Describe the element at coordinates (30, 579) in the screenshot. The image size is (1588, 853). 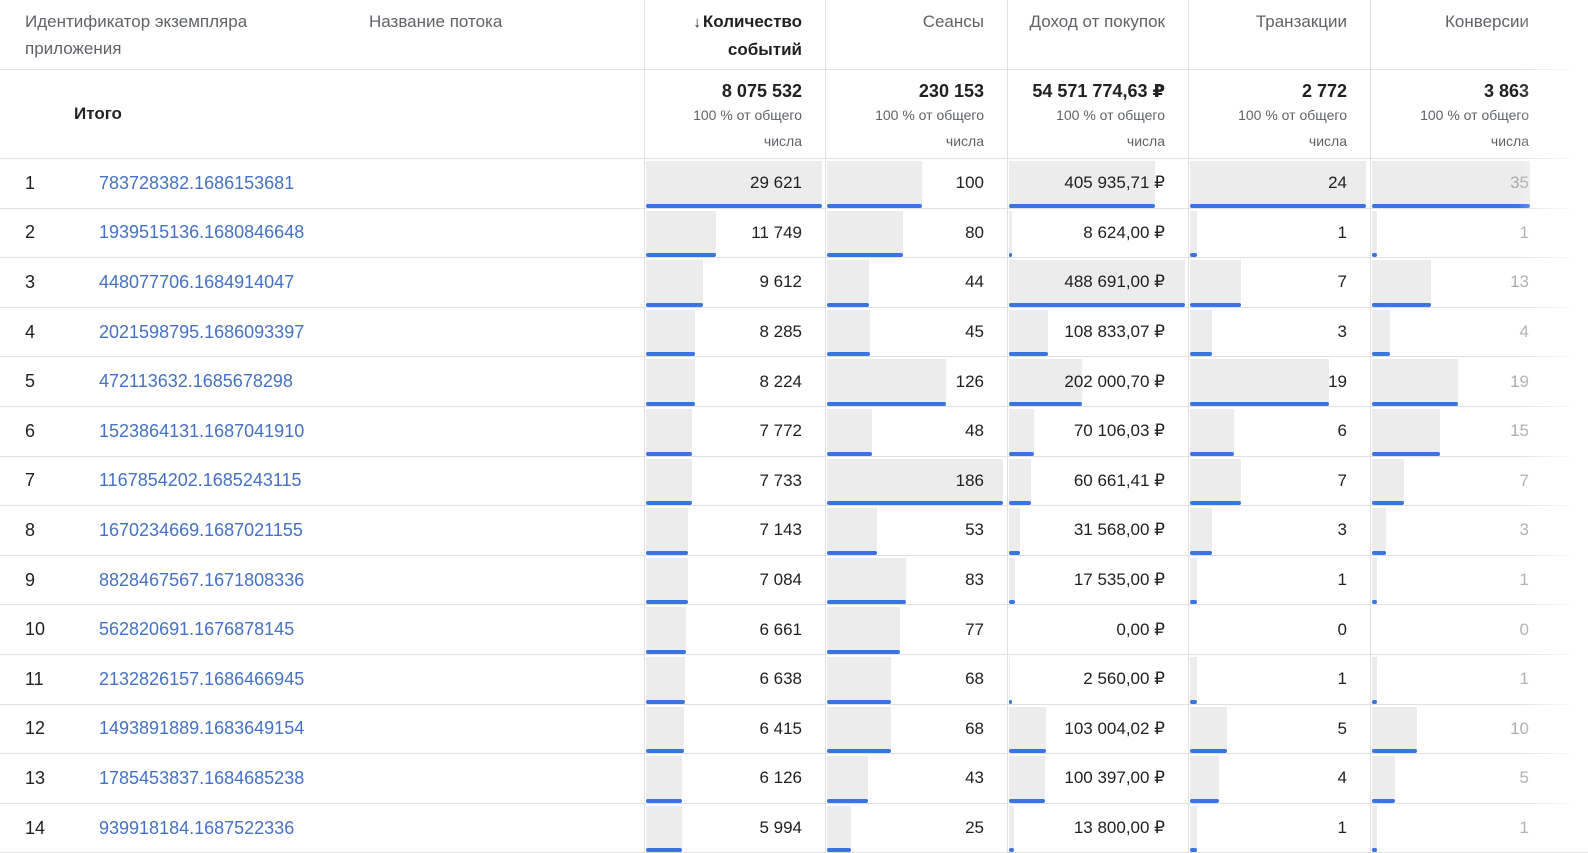
I see `row-index: 9` at that location.